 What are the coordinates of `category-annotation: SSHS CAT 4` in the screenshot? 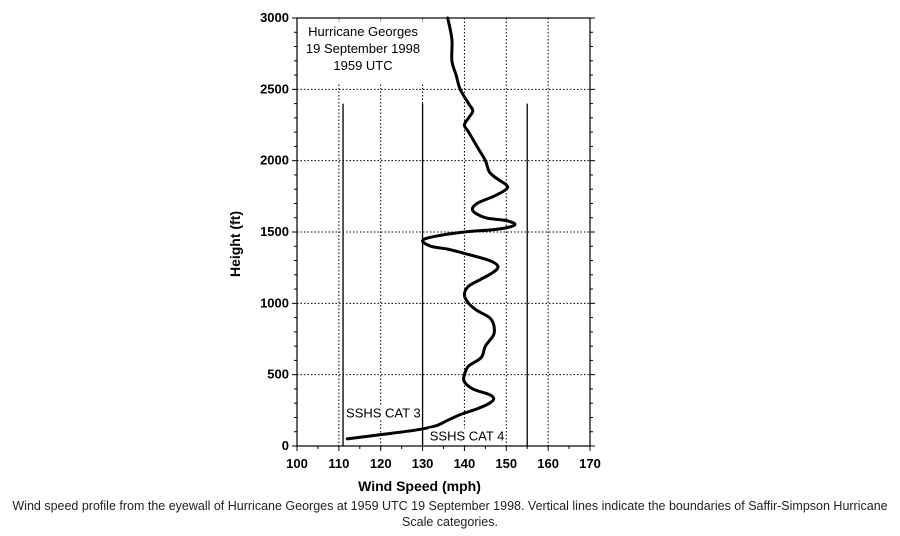 It's located at (467, 435).